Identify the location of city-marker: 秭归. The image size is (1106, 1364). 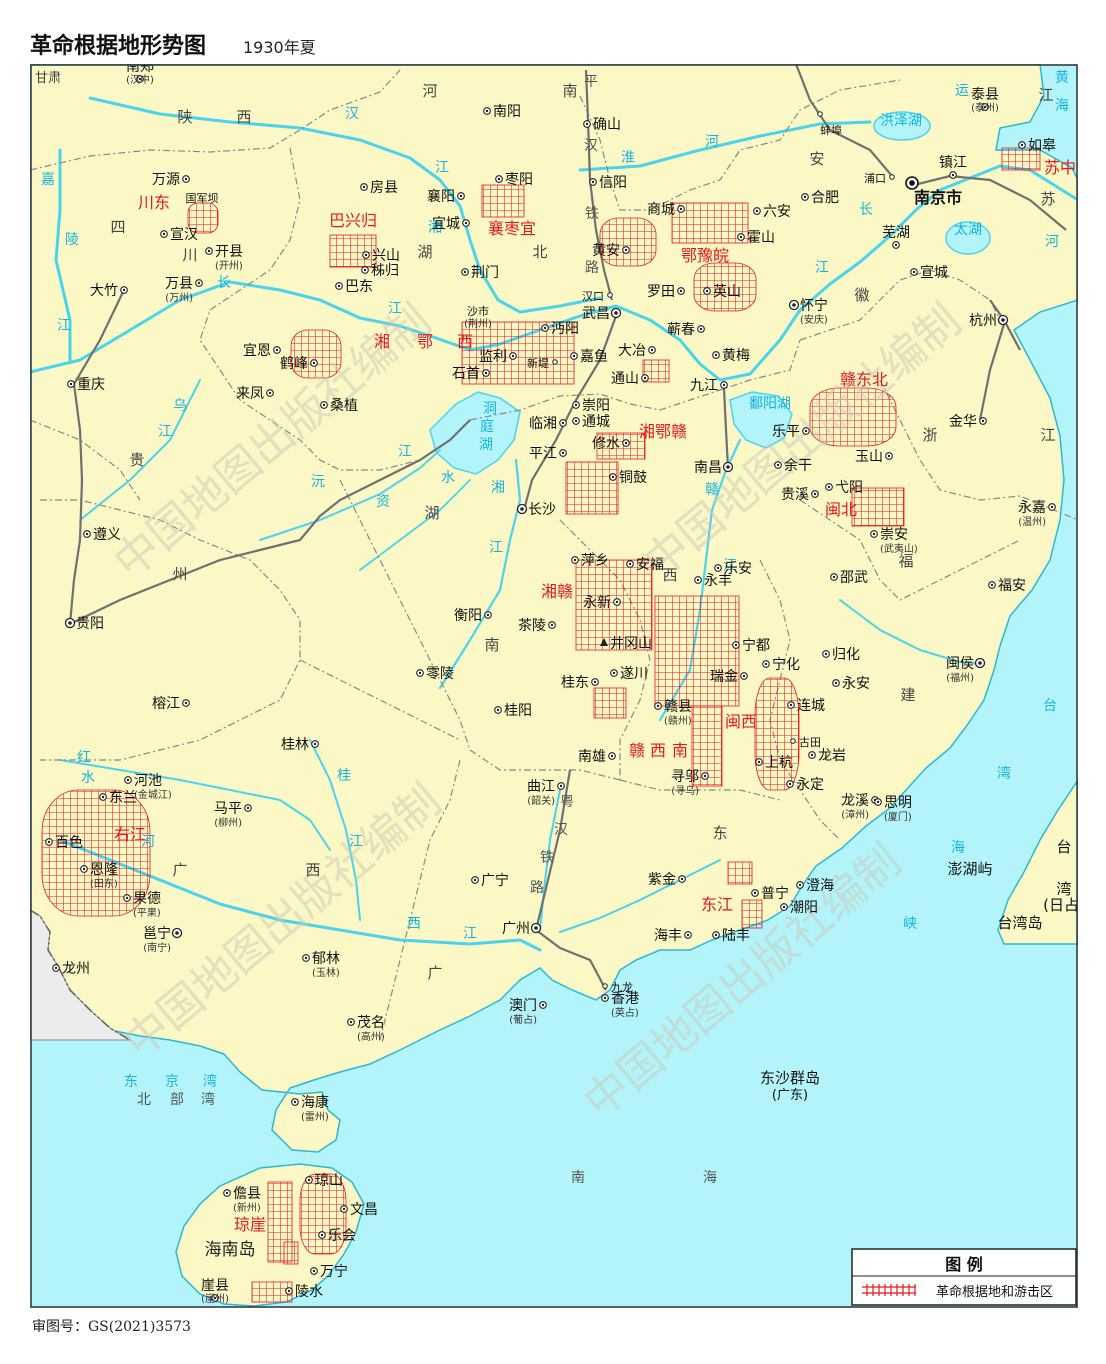
(380, 270).